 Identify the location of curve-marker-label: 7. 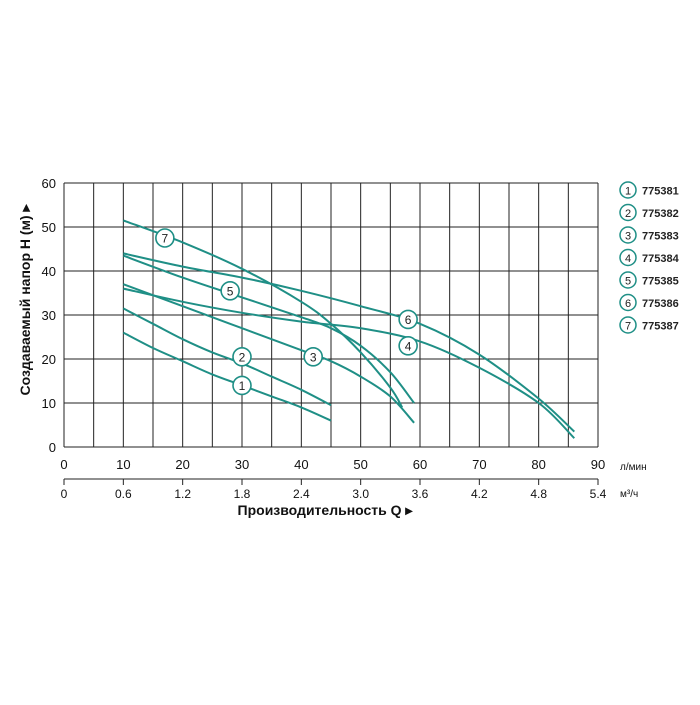
(165, 239).